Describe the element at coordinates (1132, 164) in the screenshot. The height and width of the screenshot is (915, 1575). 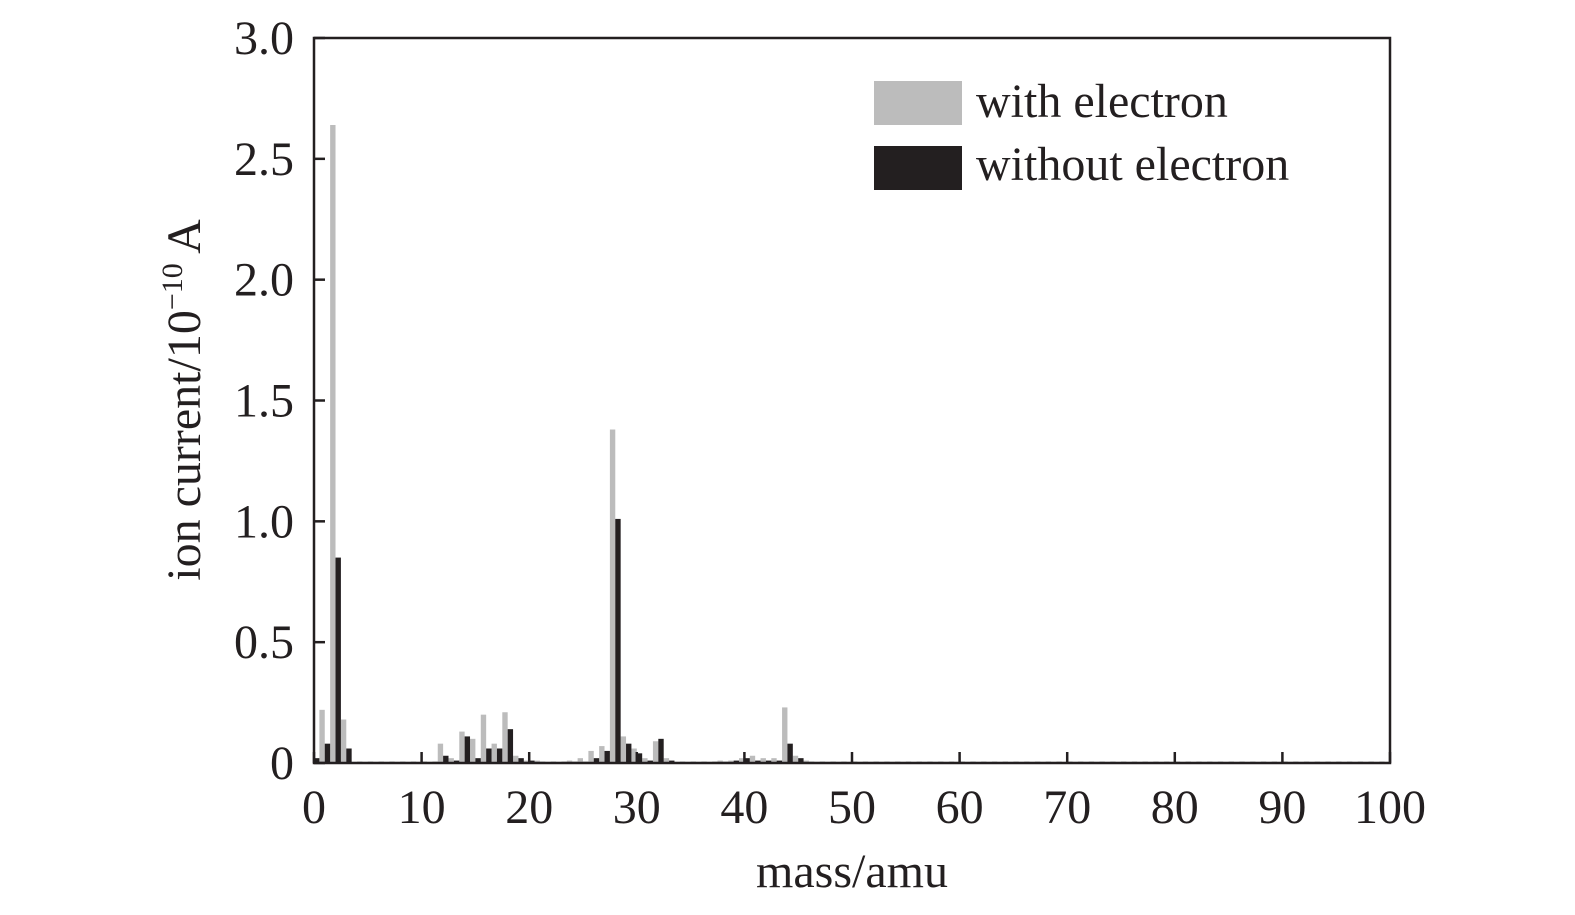
I see `legend-label-without-electron: without electron` at that location.